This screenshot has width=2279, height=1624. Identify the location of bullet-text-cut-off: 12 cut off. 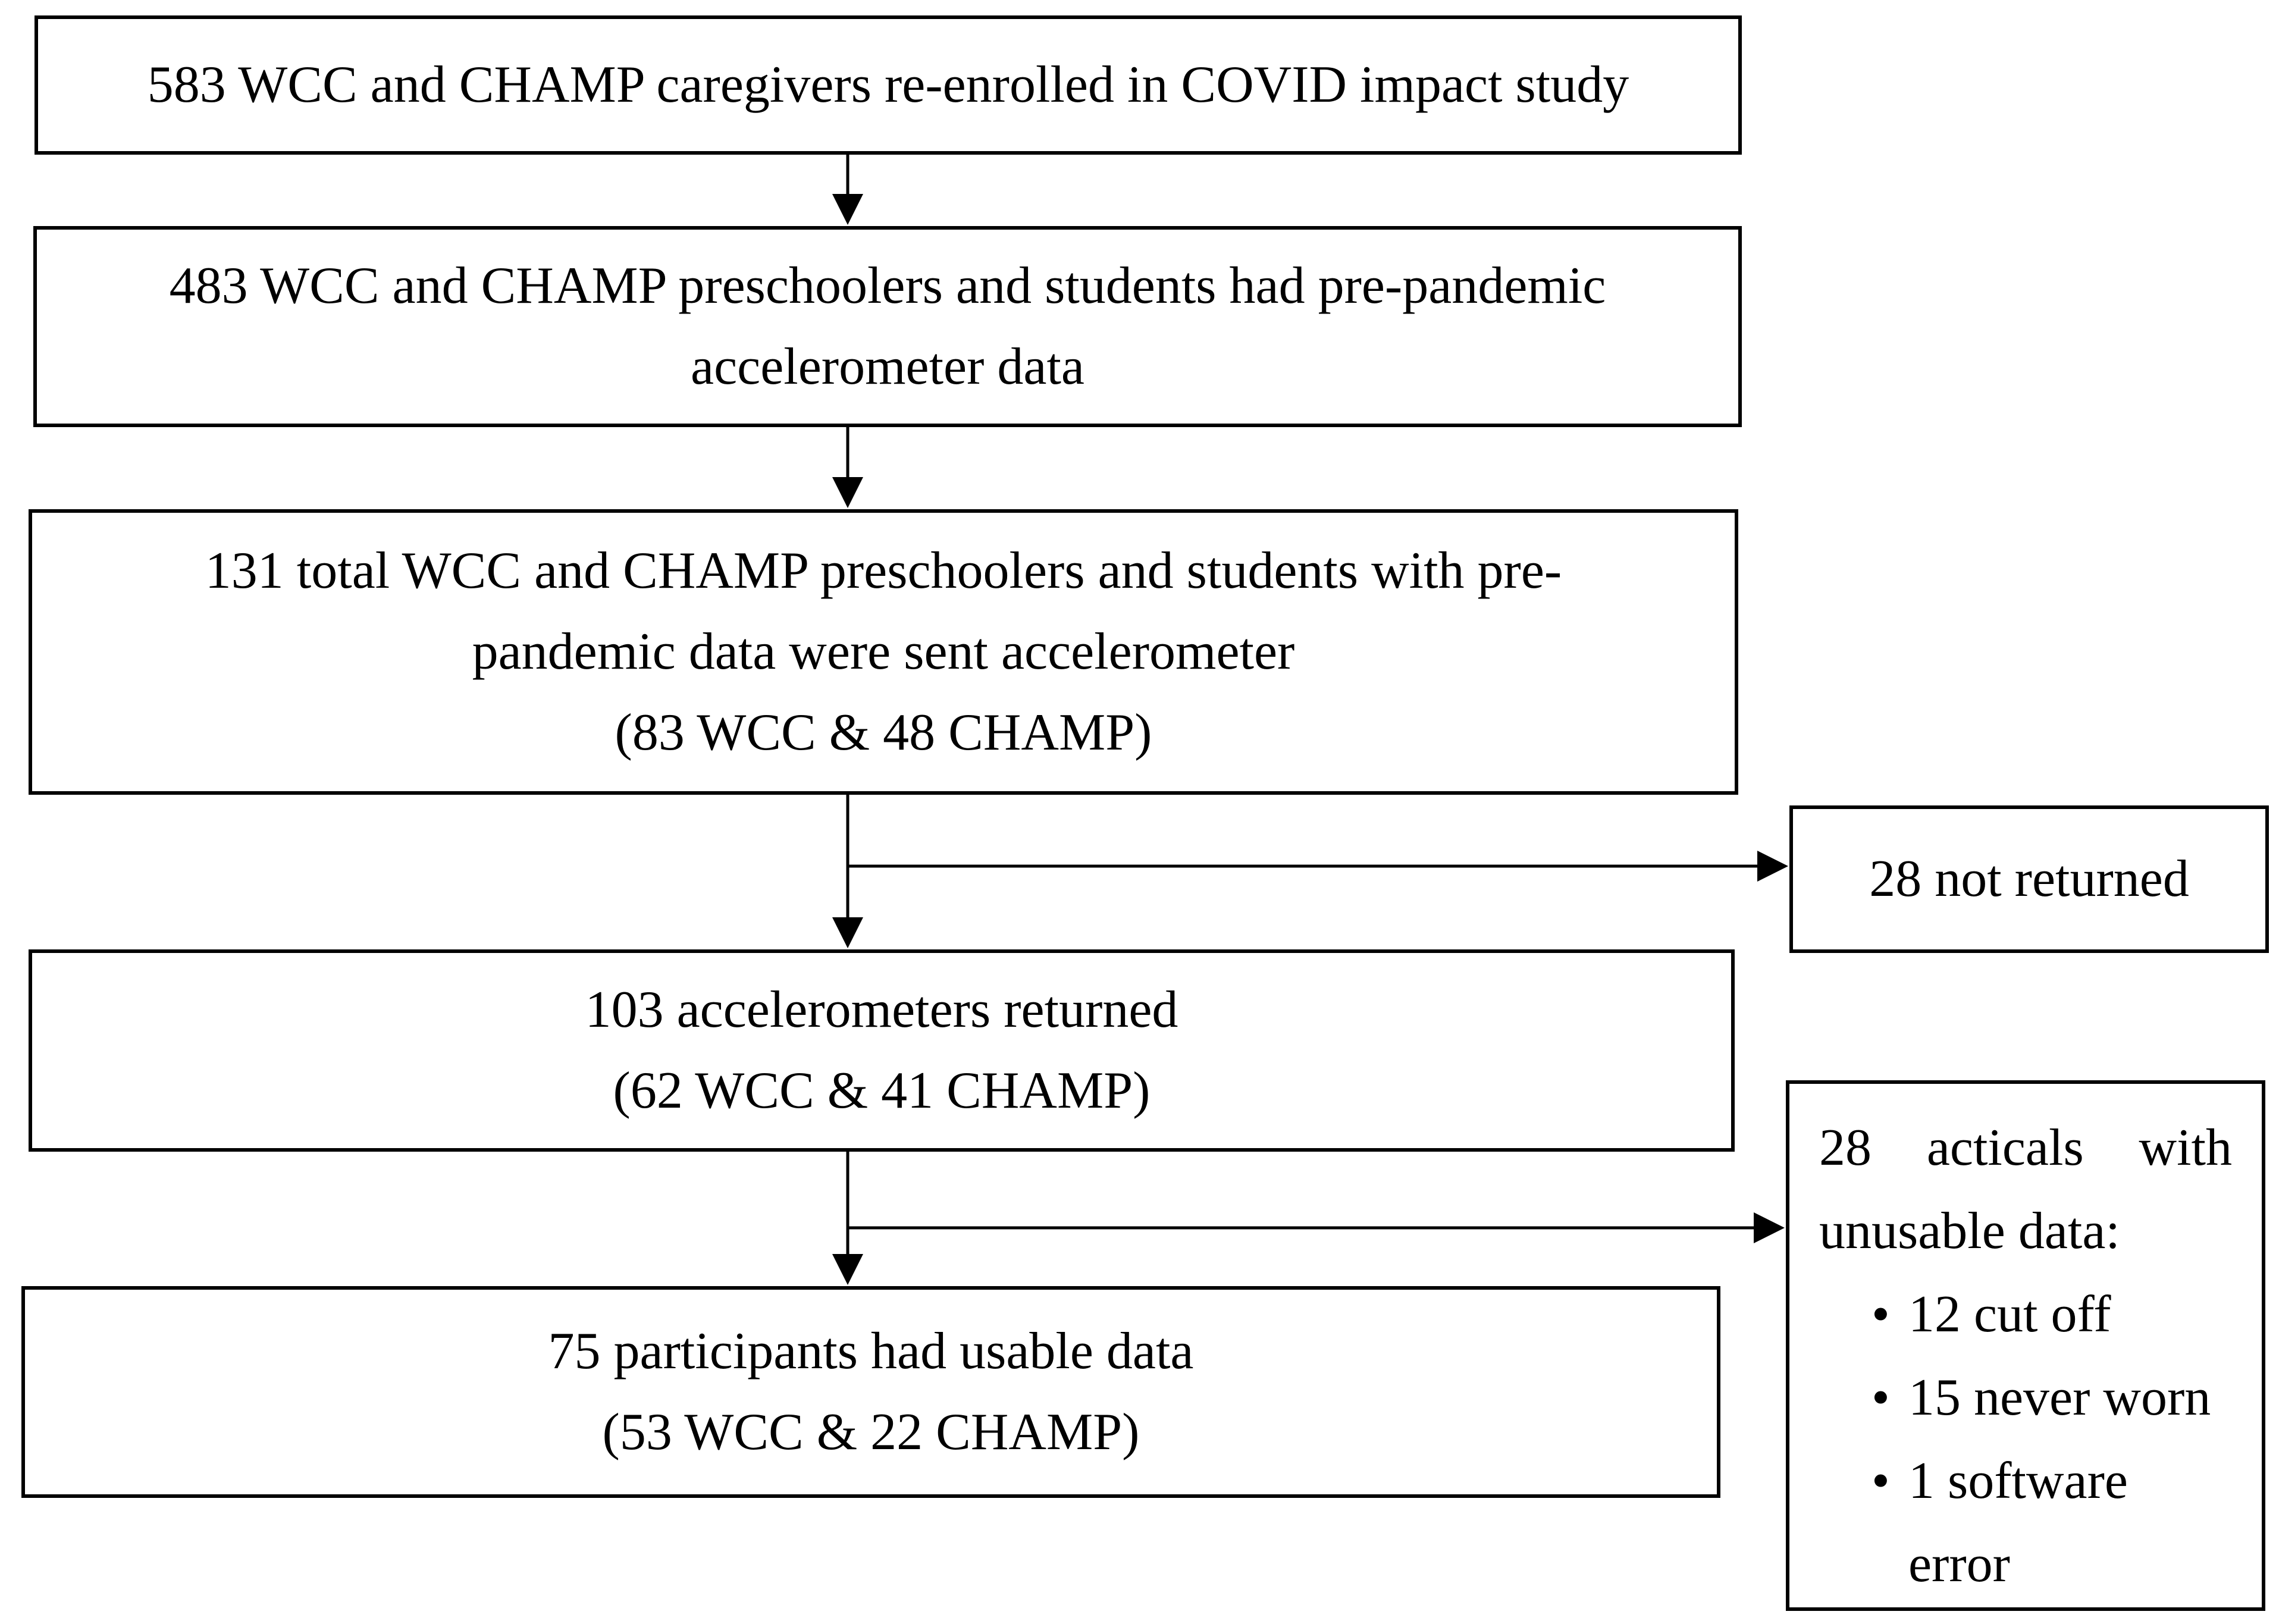
(2010, 1314).